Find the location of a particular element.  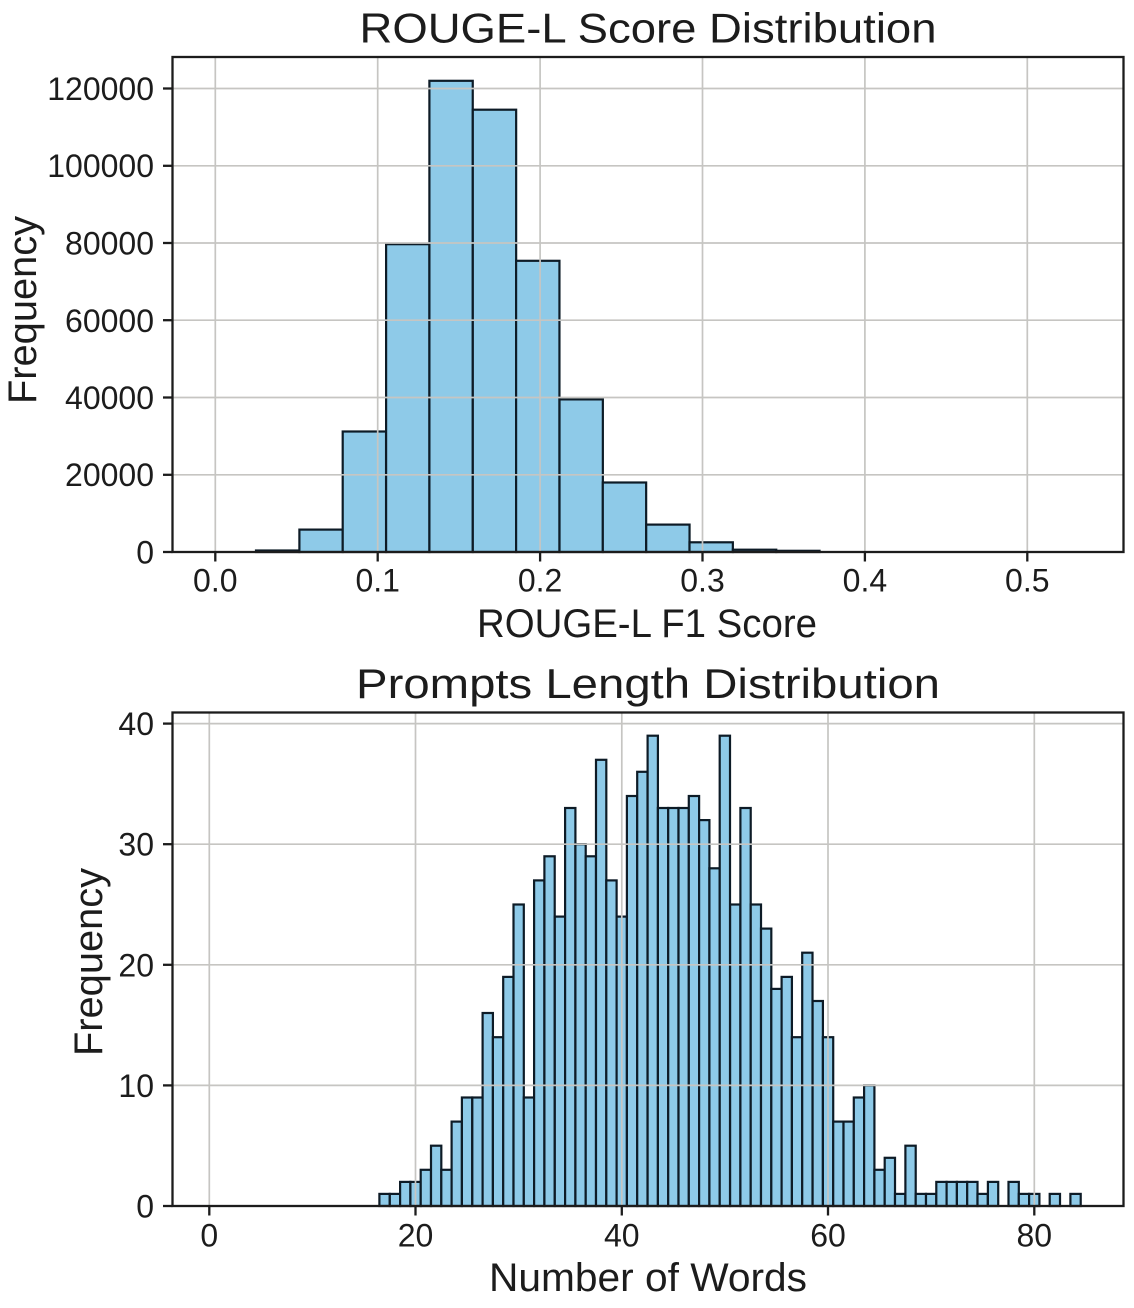

svg-text: Prompts Length Distribution is located at coordinates (648, 683).